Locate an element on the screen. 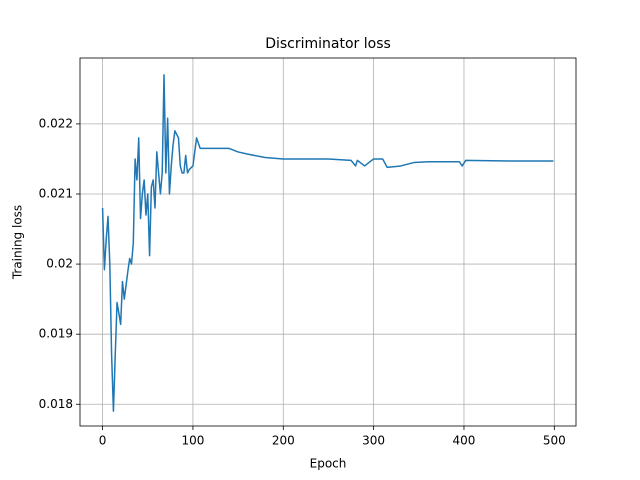 This screenshot has height=480, width=640. y-tick-label: 0.019 is located at coordinates (56, 334).